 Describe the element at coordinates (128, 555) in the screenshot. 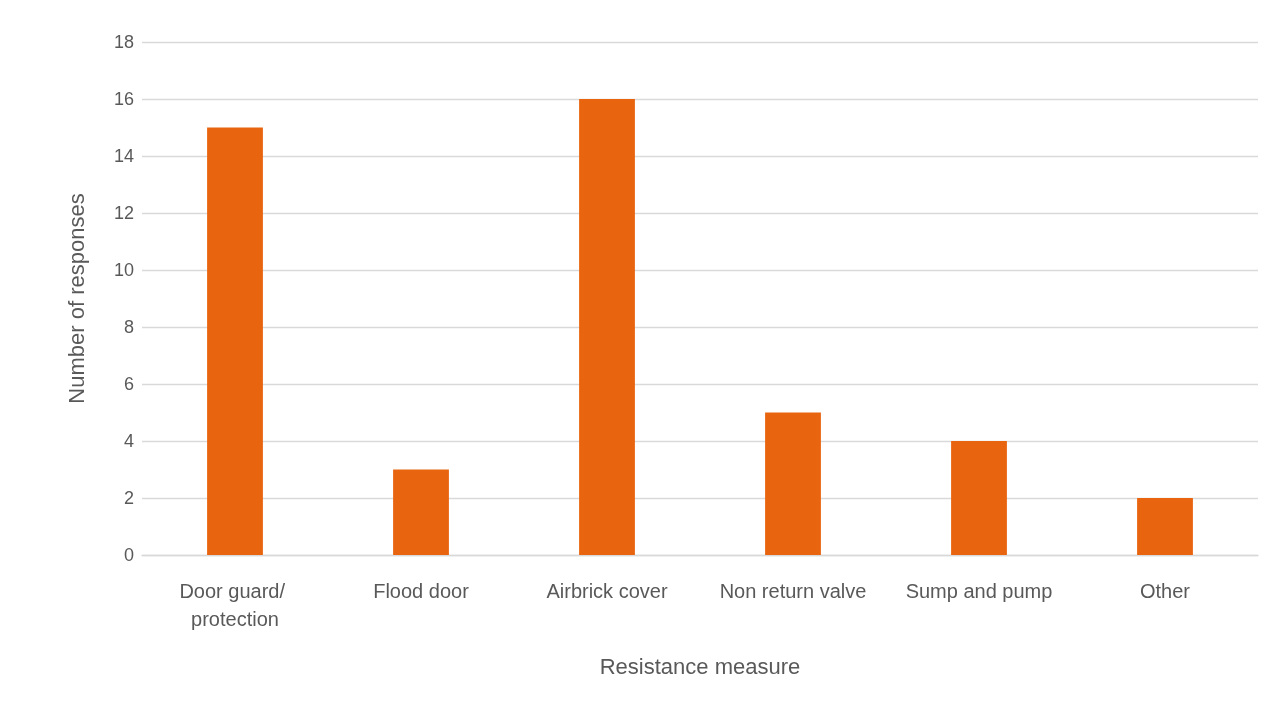

I see `y-tick-label: 0` at that location.